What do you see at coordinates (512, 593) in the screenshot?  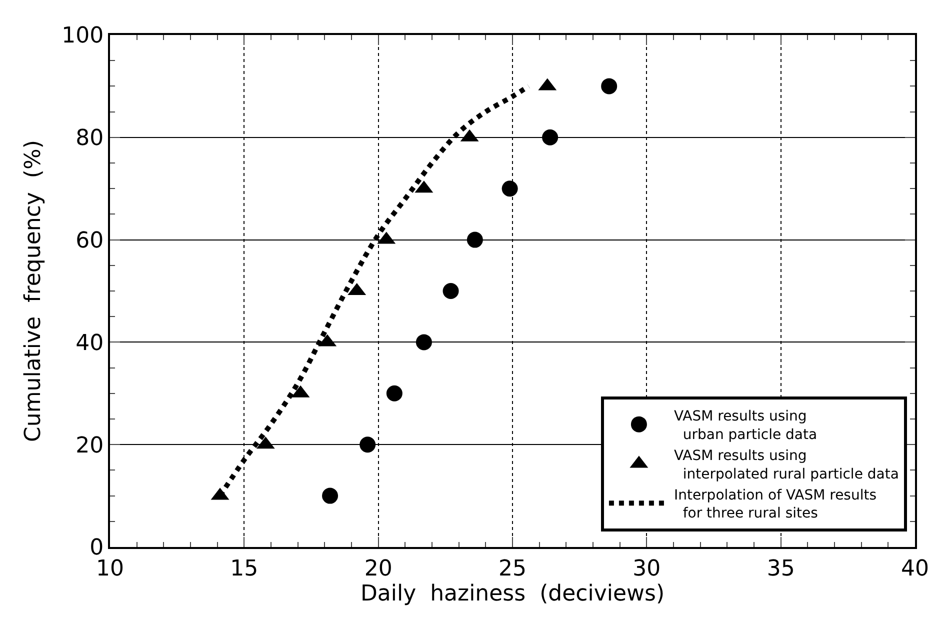 I see `x-axis-title: Daily haziness (deciviews)` at bounding box center [512, 593].